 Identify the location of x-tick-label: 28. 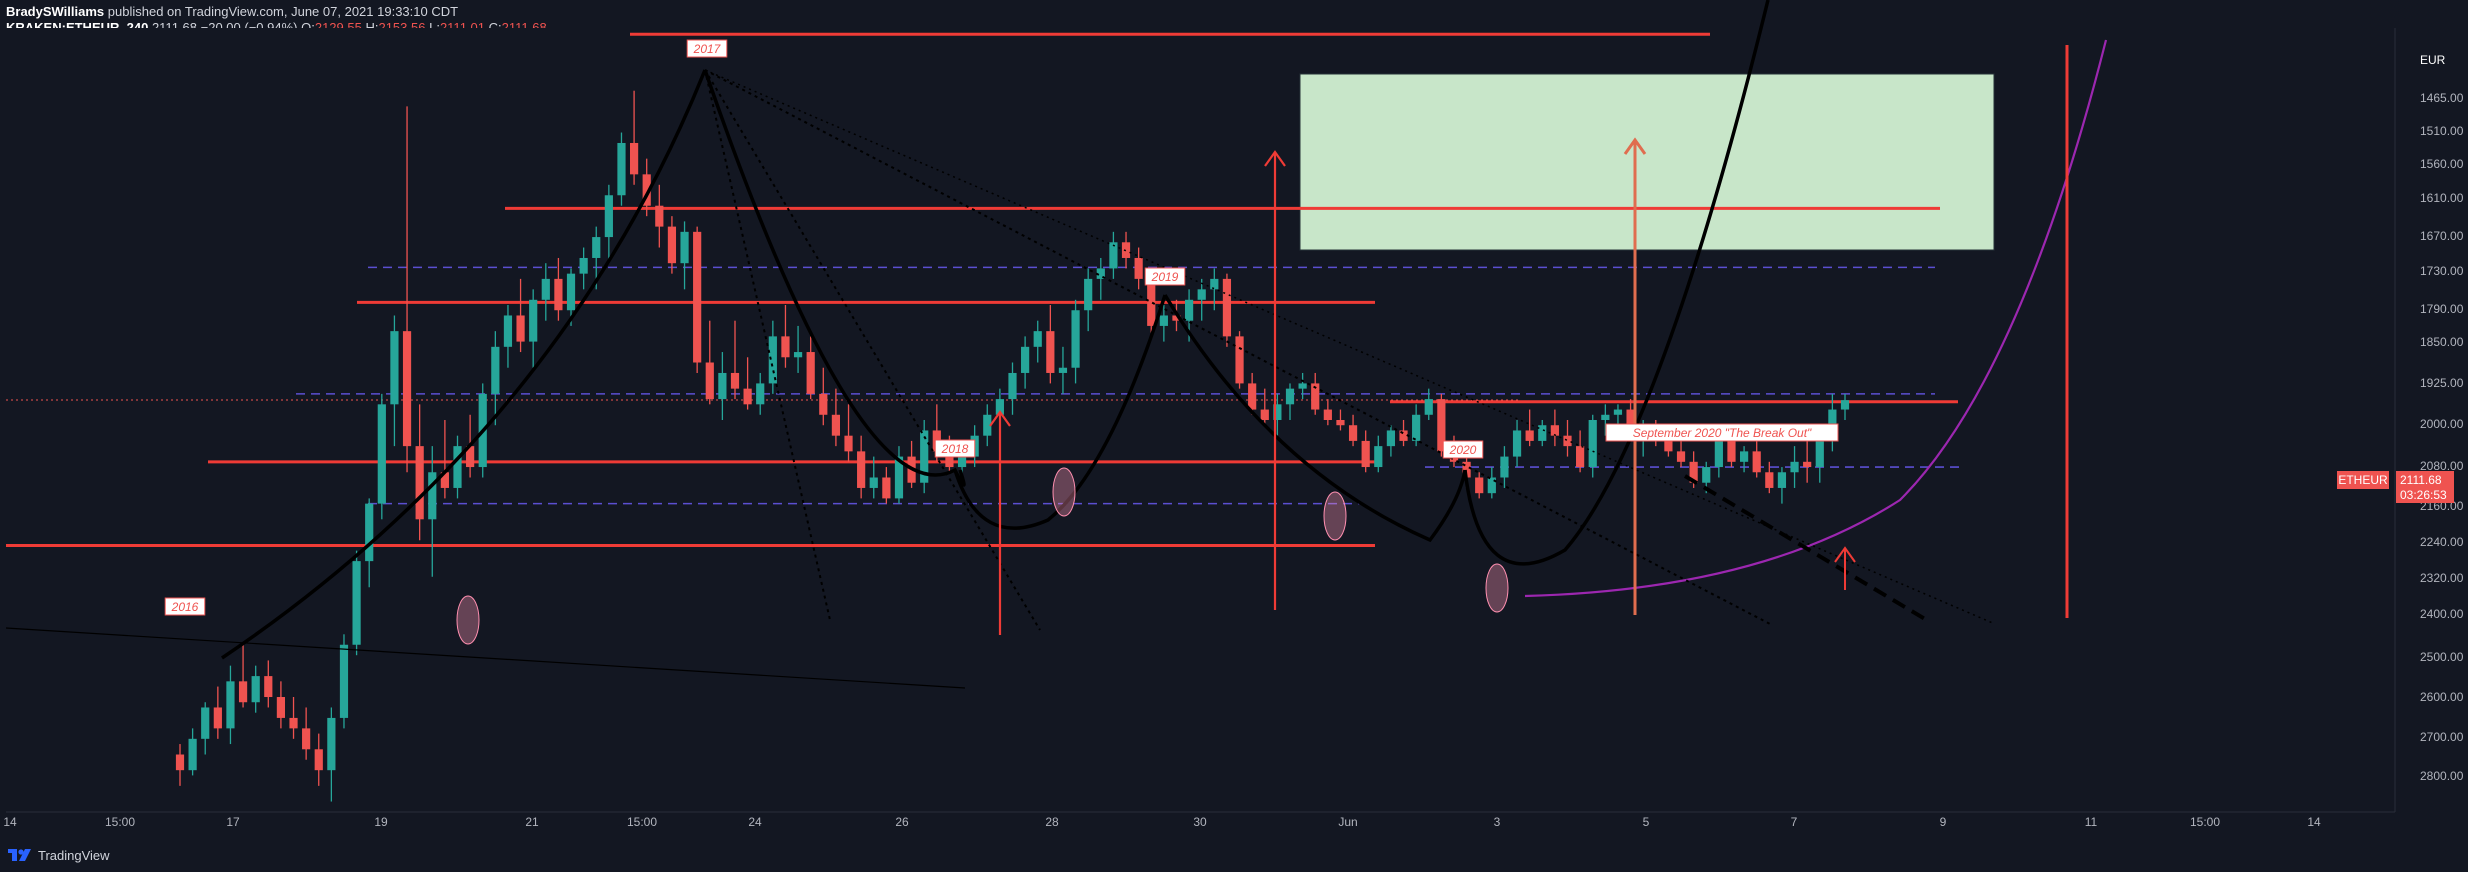
(1052, 822).